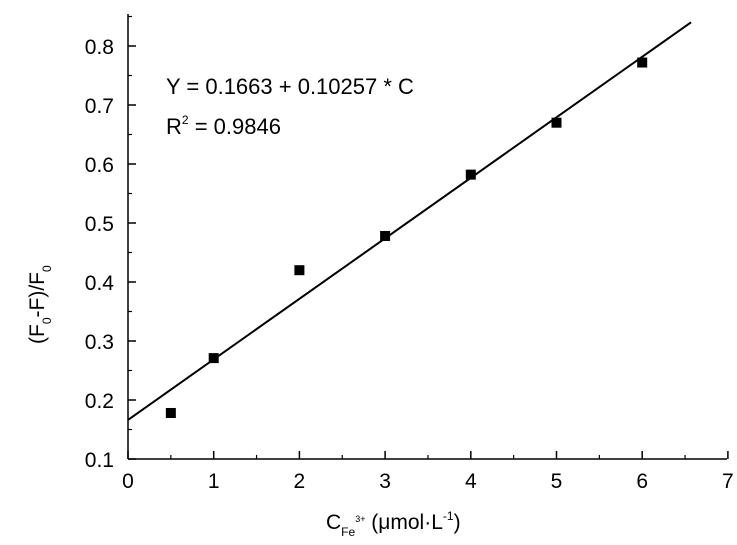 The image size is (737, 545). What do you see at coordinates (110, 243) in the screenshot?
I see `y-axis-ticks: 0.1 0.2 0.3 0.4 0.5 0.6 0.7 0.8` at bounding box center [110, 243].